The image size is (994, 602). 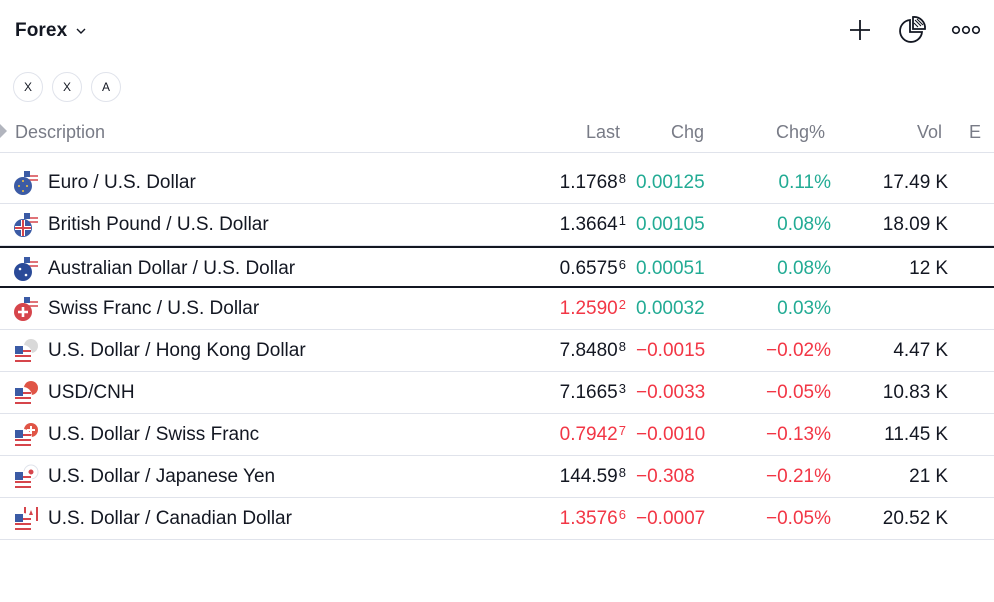 I want to click on chip-3: A, so click(x=106, y=87).